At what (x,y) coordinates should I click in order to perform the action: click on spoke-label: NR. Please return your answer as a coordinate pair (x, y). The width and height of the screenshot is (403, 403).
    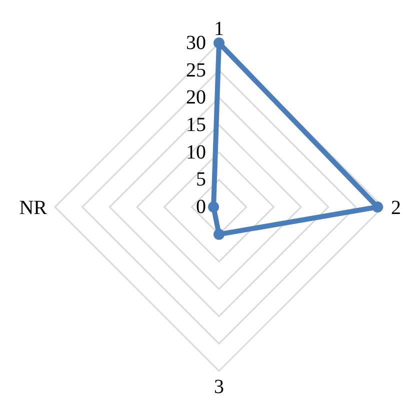
    Looking at the image, I should click on (33, 208).